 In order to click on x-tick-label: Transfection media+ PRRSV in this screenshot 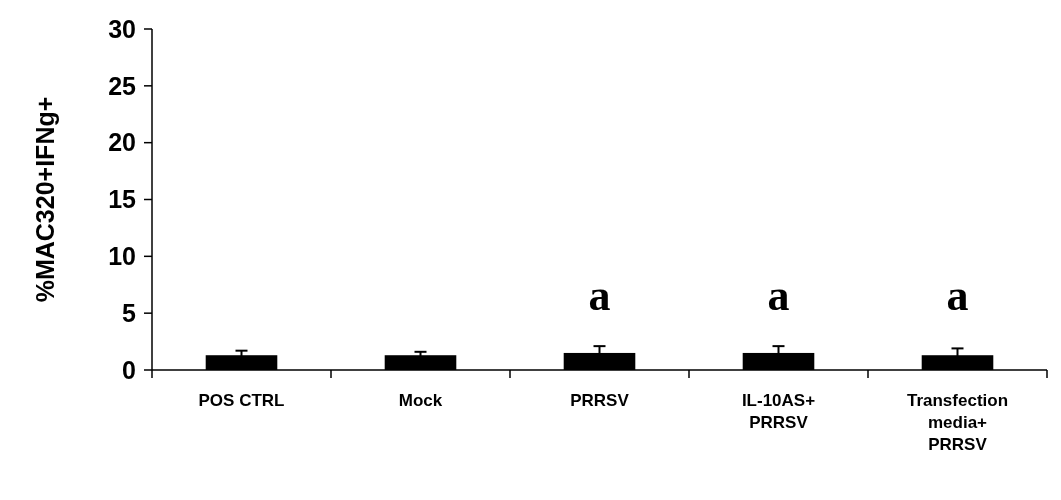, I will do `click(957, 422)`.